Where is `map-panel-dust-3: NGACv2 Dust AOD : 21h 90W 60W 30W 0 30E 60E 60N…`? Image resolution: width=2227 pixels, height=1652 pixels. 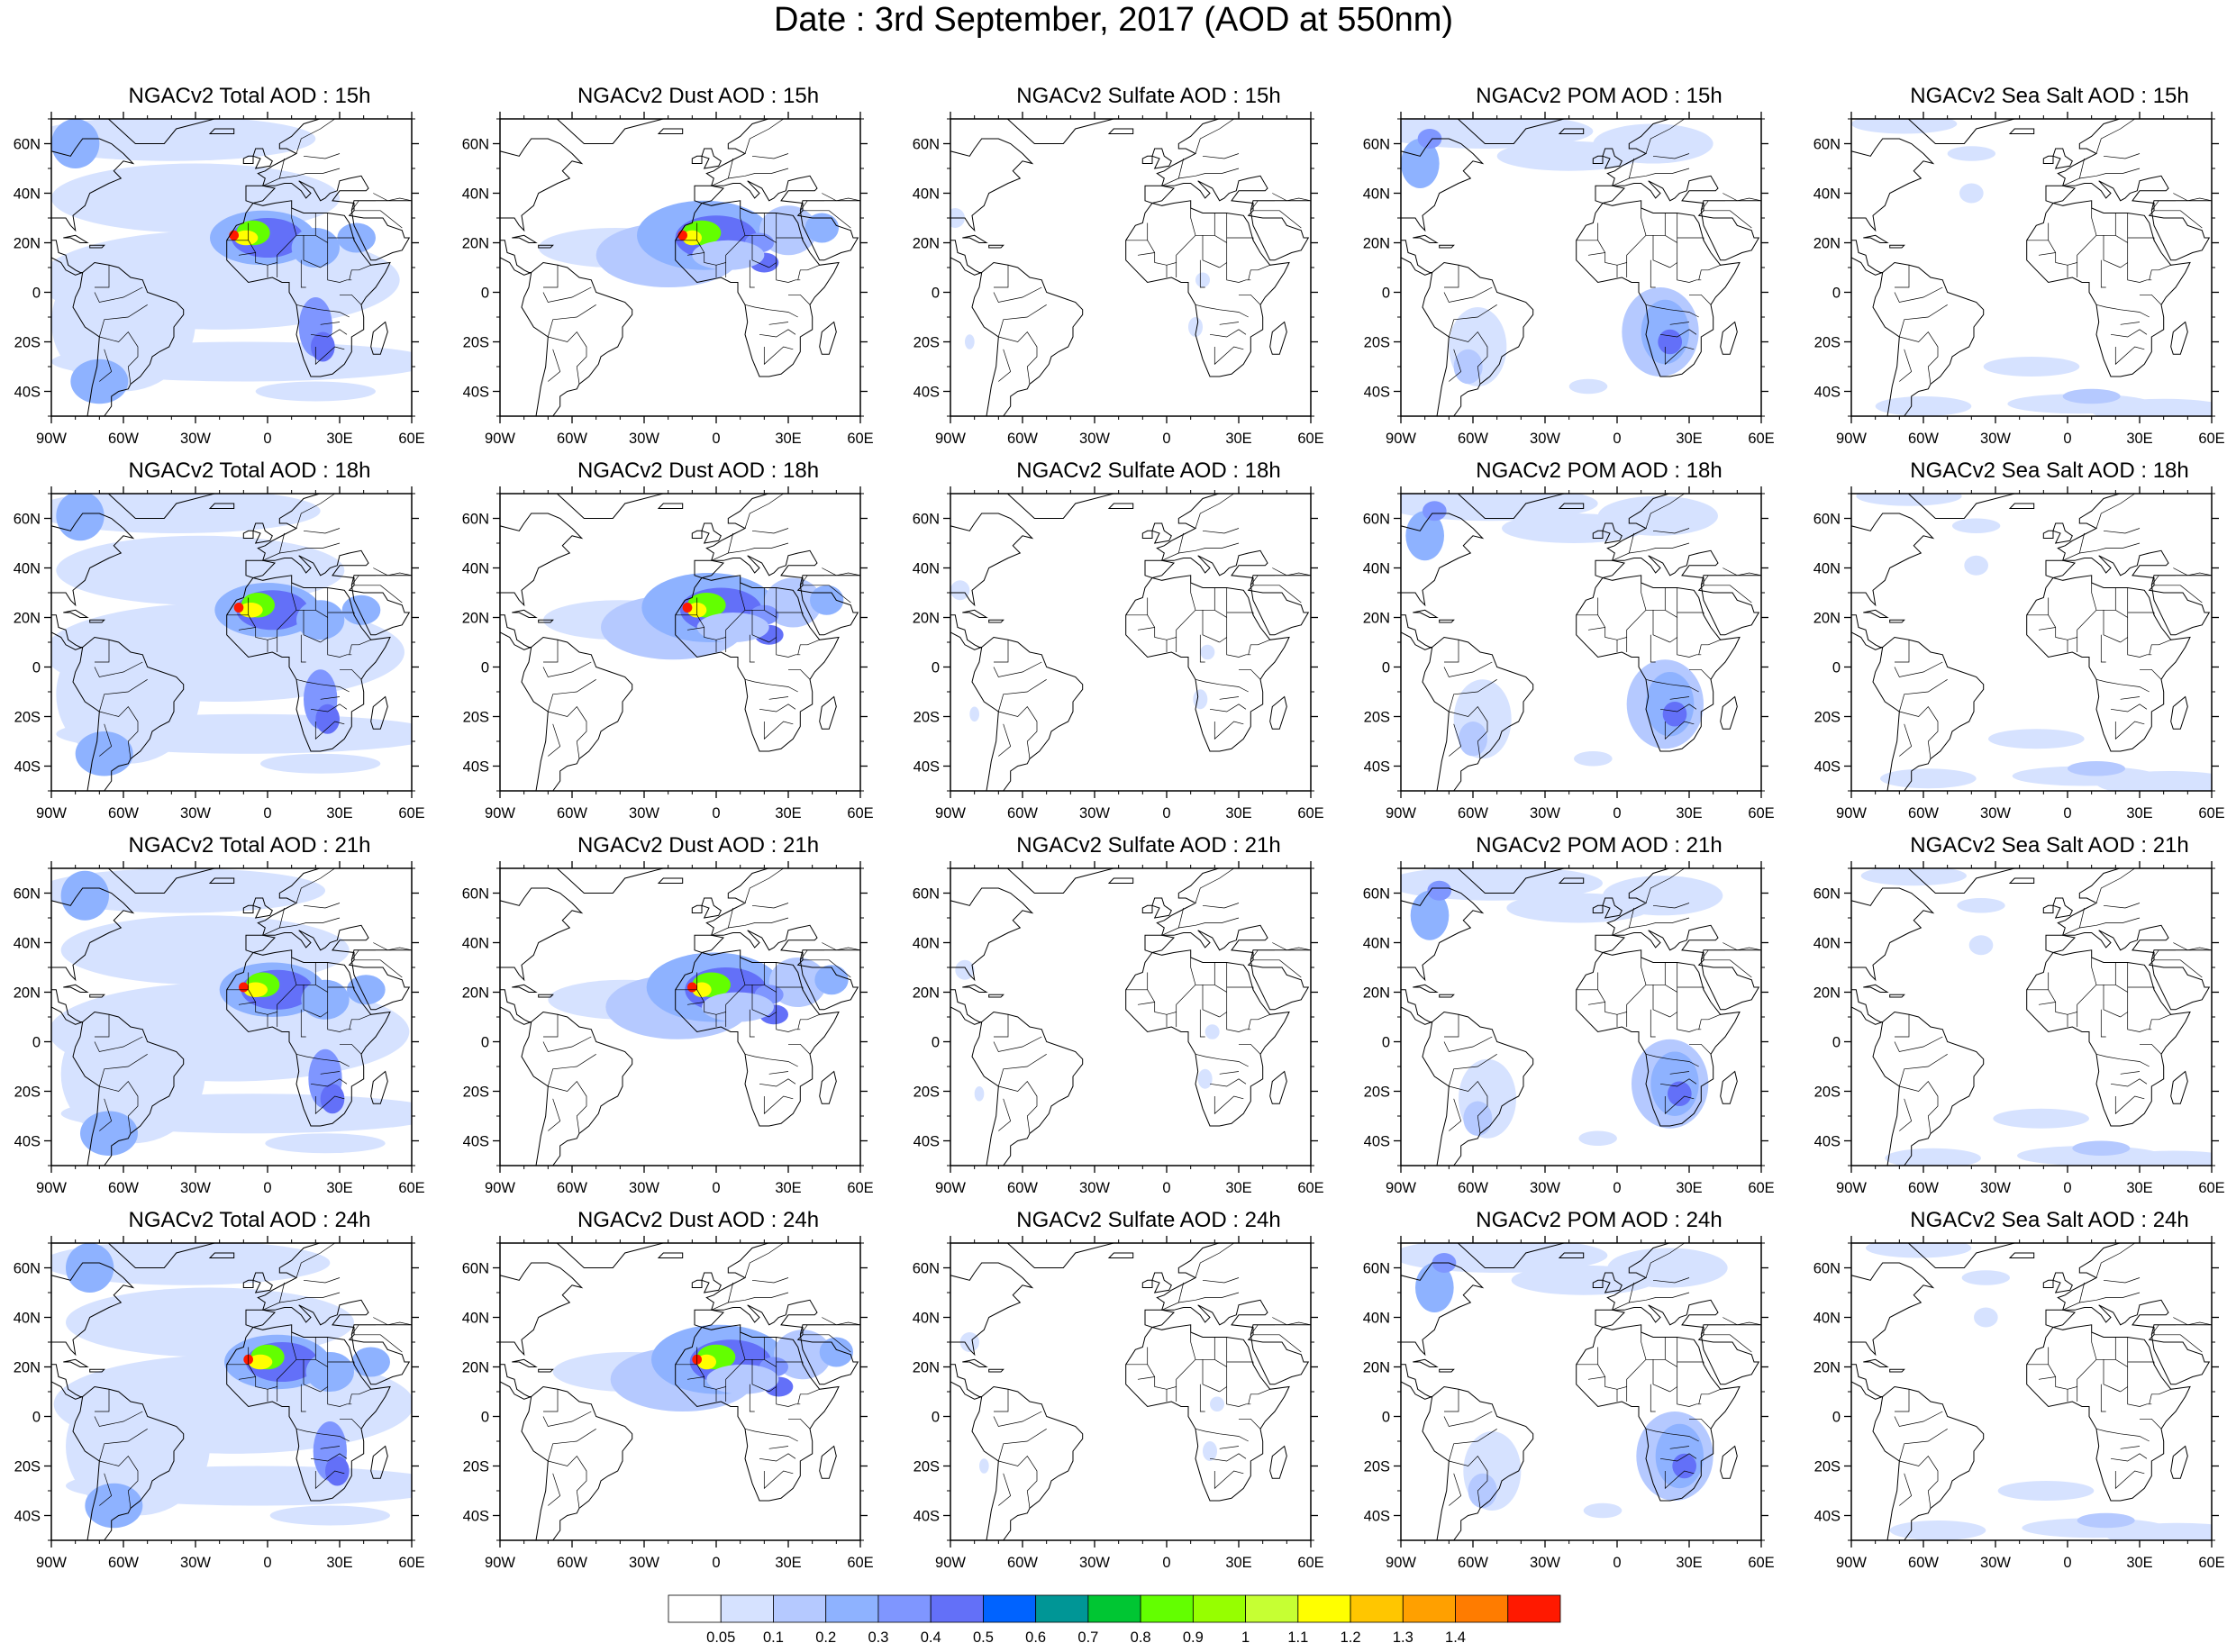 map-panel-dust-3: NGACv2 Dust AOD : 21h 90W 60W 30W 0 30E 60E 60N… is located at coordinates (679, 1014).